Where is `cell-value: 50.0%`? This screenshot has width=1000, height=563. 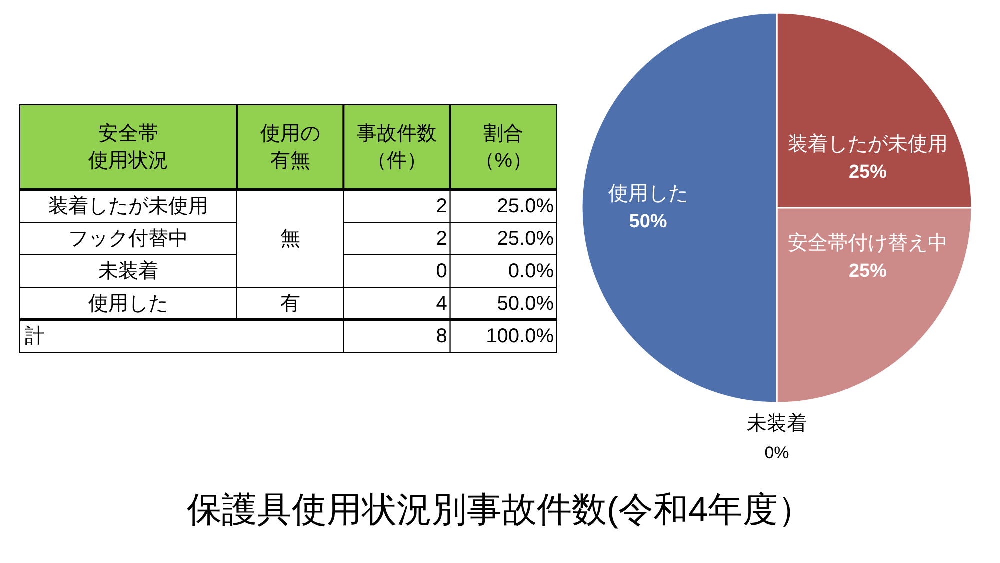 cell-value: 50.0% is located at coordinates (525, 303).